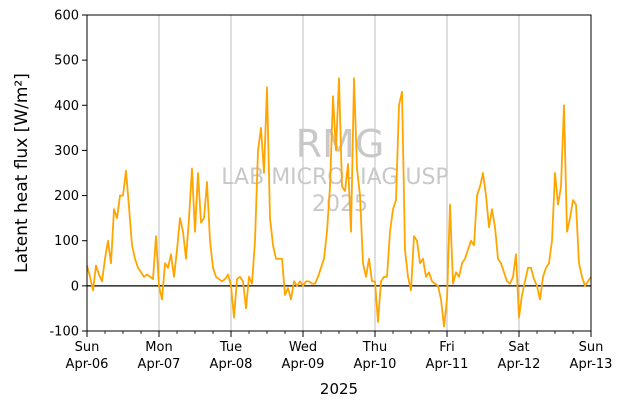 The width and height of the screenshot is (624, 407). What do you see at coordinates (75, 286) in the screenshot?
I see `y-tick-label: 0` at bounding box center [75, 286].